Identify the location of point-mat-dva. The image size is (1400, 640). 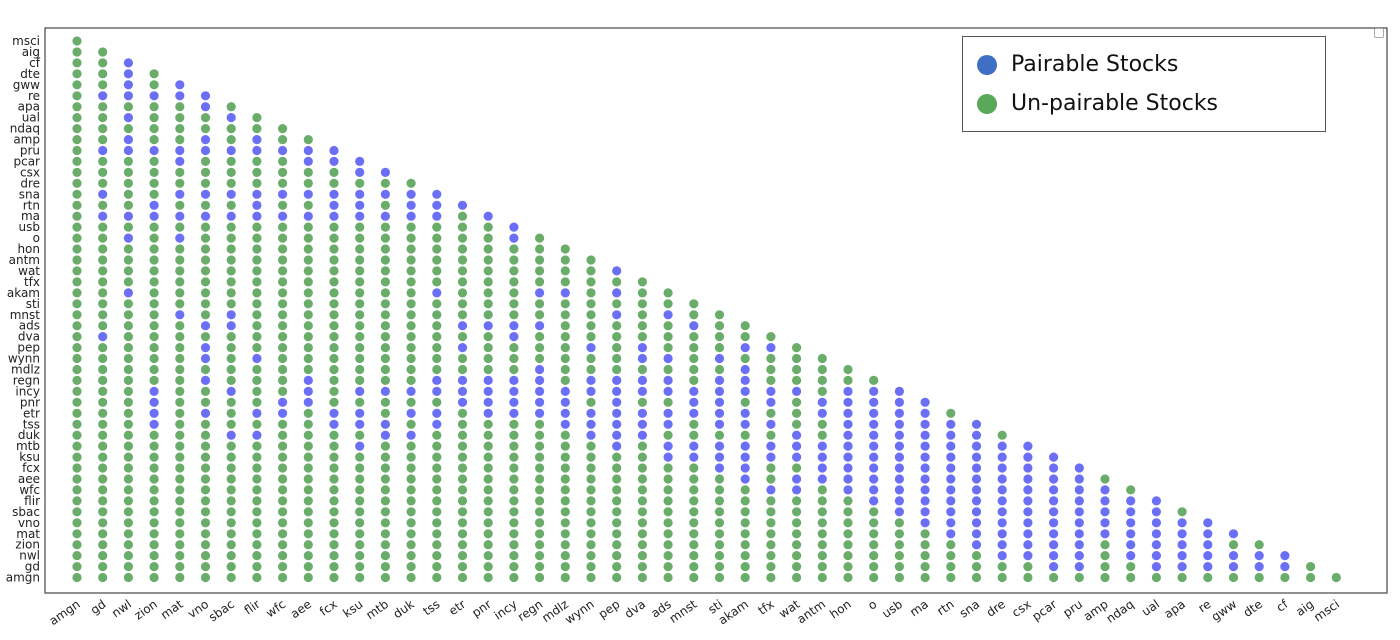
(180, 337).